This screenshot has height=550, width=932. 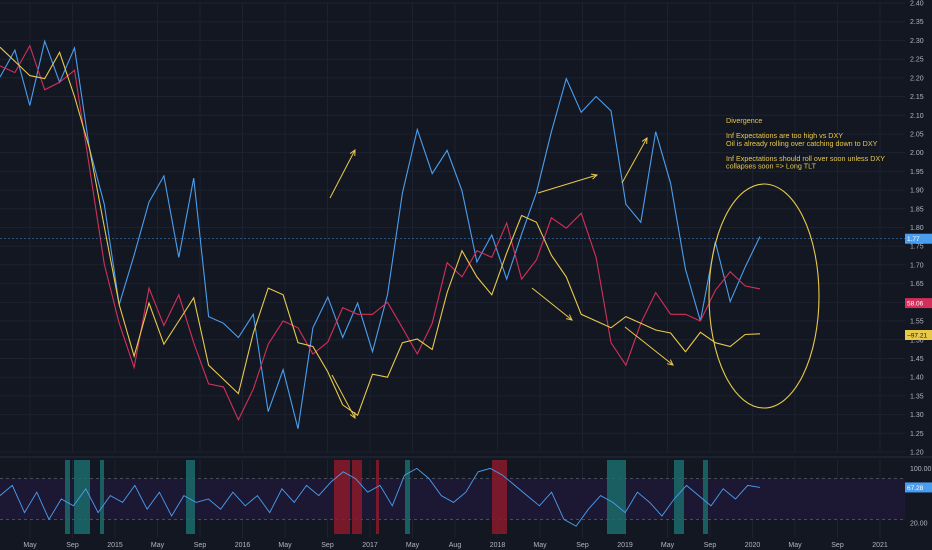 I want to click on annotation-line: collapses soon => Long TLT, so click(x=771, y=166).